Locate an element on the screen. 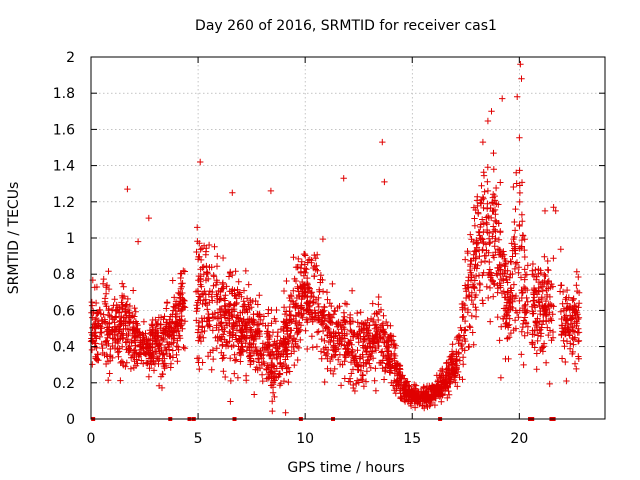  y-tick-label: 2 is located at coordinates (70, 58).